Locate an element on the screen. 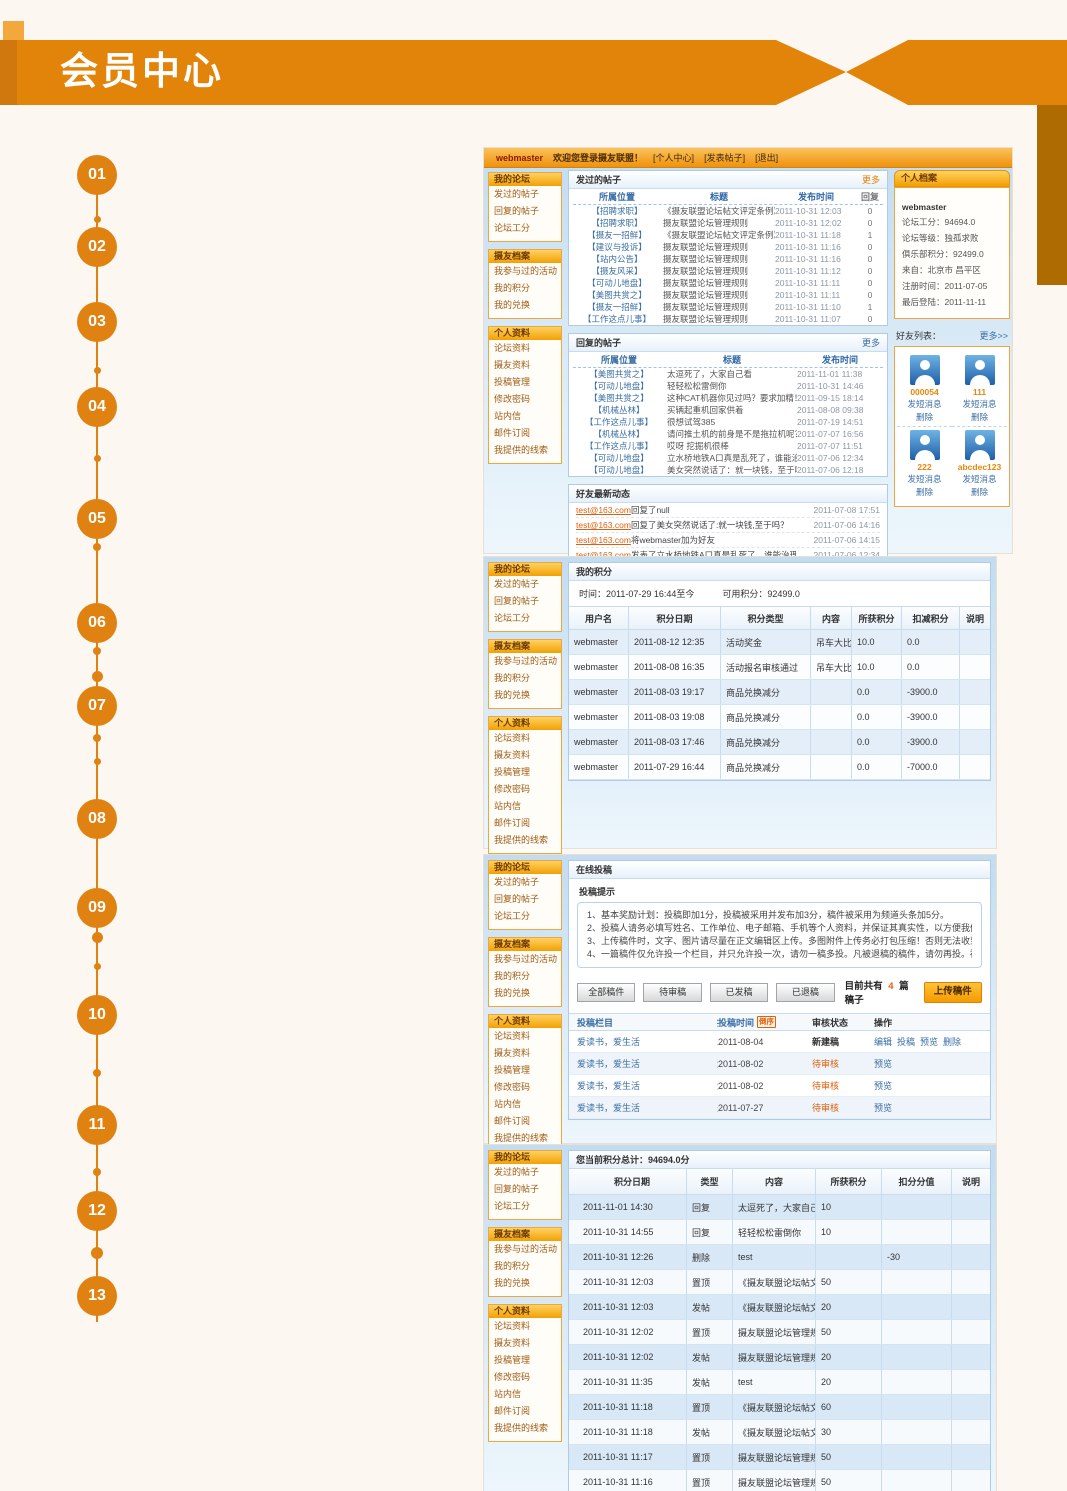  action-link: 编辑 is located at coordinates (883, 1042).